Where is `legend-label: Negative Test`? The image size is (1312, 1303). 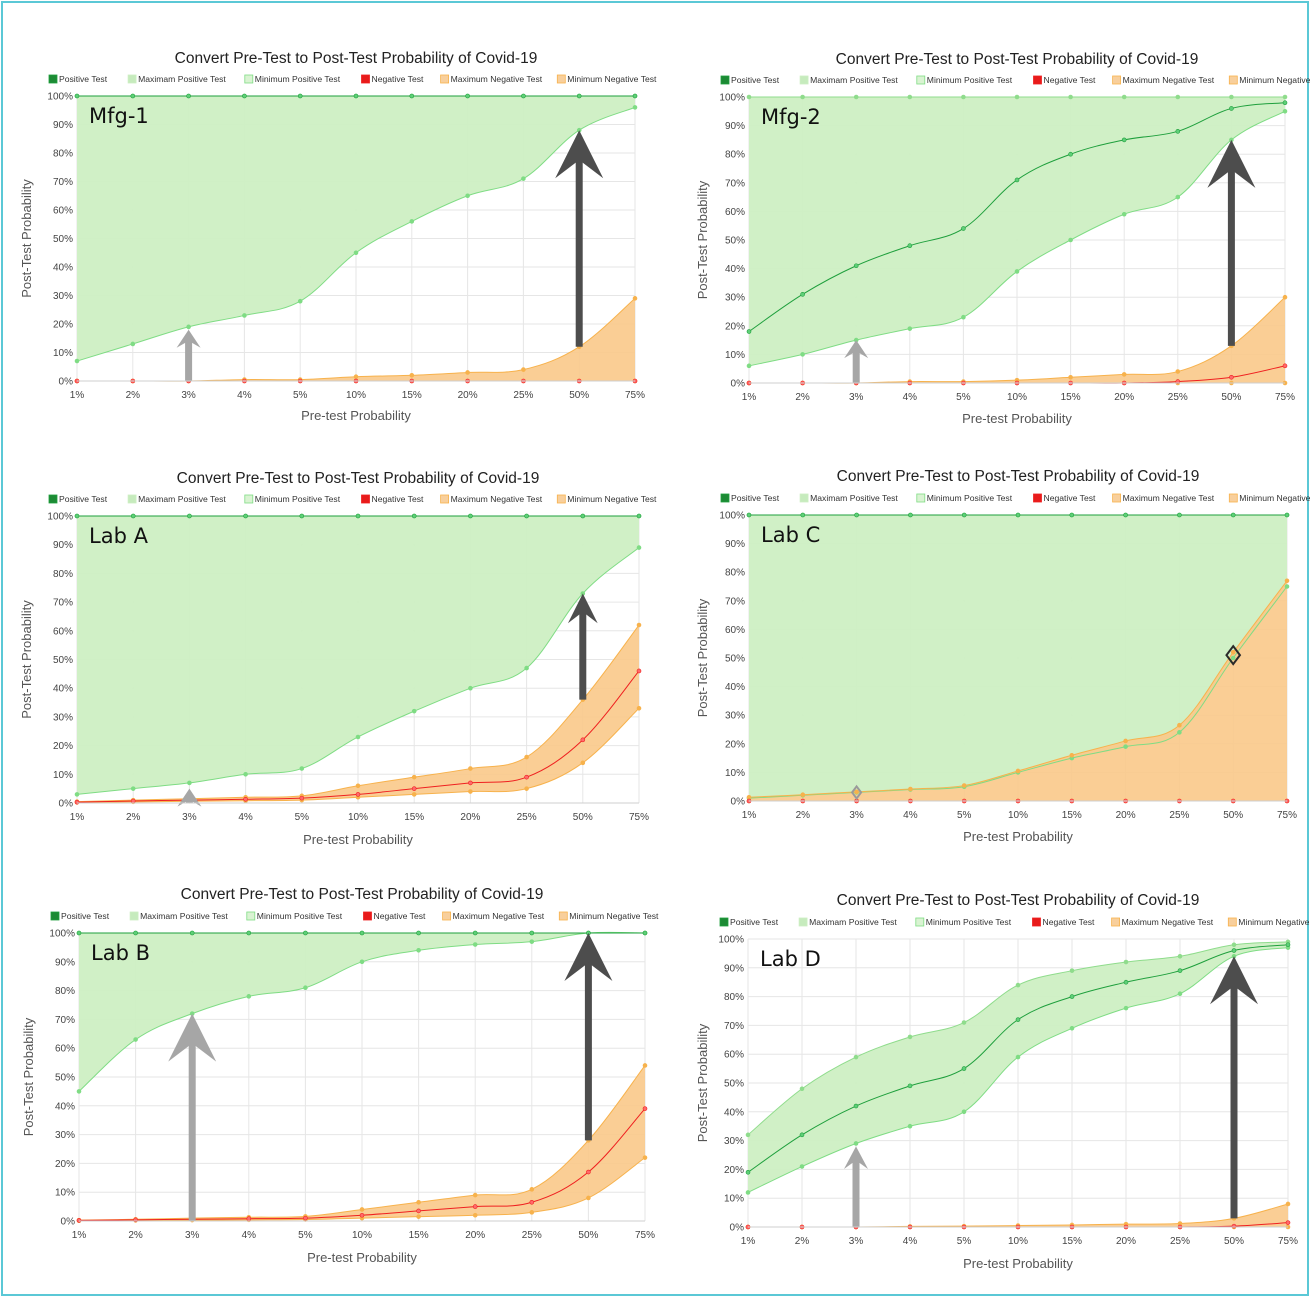
legend-label: Negative Test is located at coordinates (1070, 80).